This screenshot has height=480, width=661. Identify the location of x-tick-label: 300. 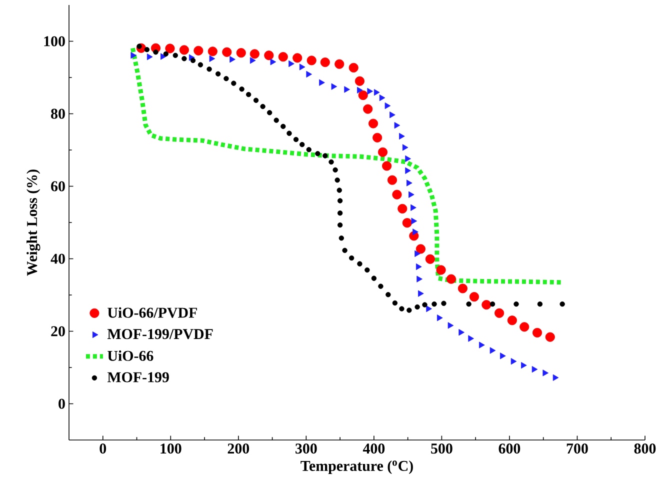
(306, 449).